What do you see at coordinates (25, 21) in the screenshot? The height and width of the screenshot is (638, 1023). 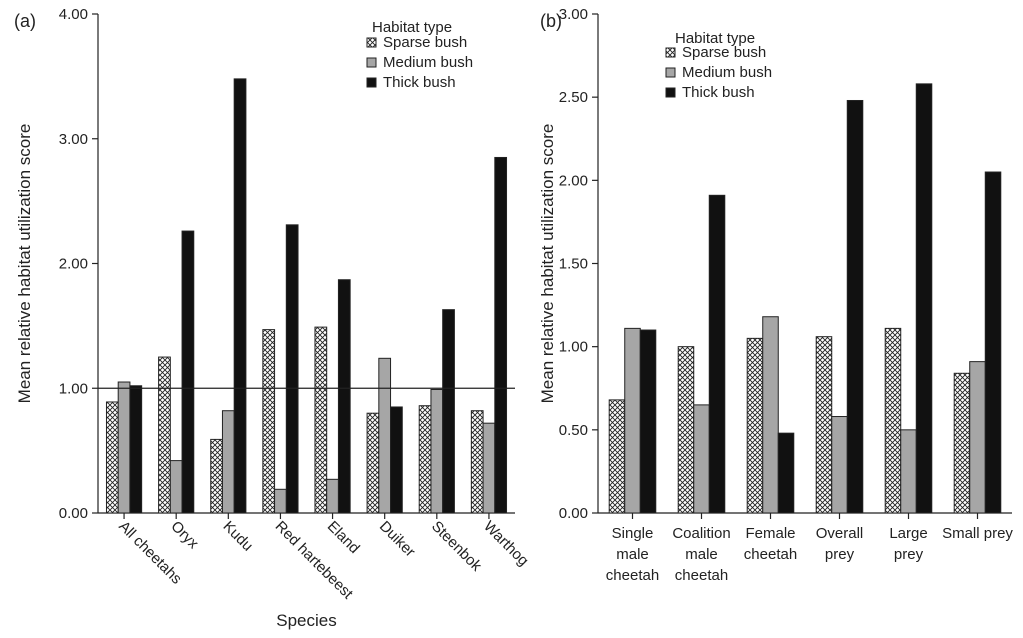 I see `panel-label: (a)` at bounding box center [25, 21].